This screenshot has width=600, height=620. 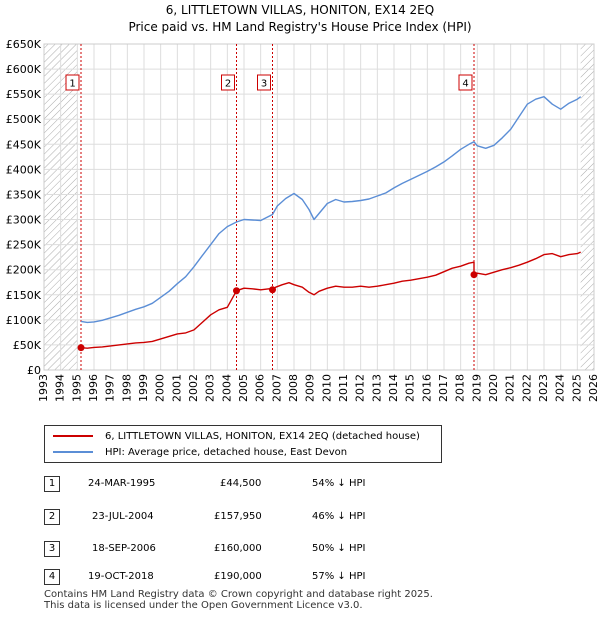 I want to click on y-tick-label: £450K, so click(x=24, y=144).